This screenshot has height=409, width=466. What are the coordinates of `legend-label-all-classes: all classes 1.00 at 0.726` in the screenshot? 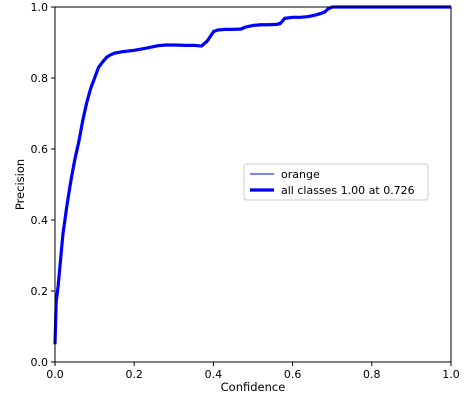 It's located at (348, 190).